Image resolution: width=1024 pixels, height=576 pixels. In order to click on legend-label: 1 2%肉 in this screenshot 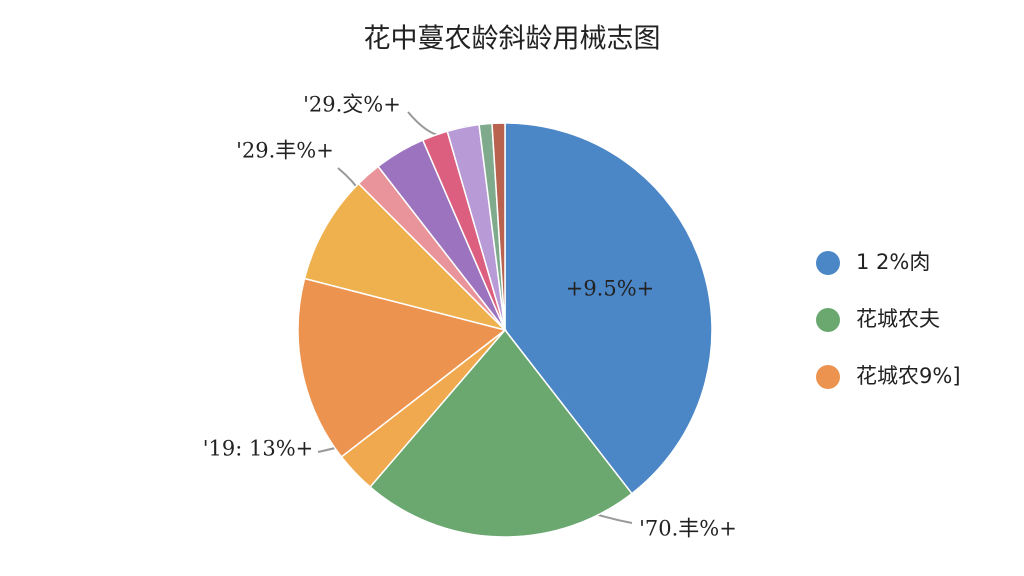, I will do `click(893, 262)`.